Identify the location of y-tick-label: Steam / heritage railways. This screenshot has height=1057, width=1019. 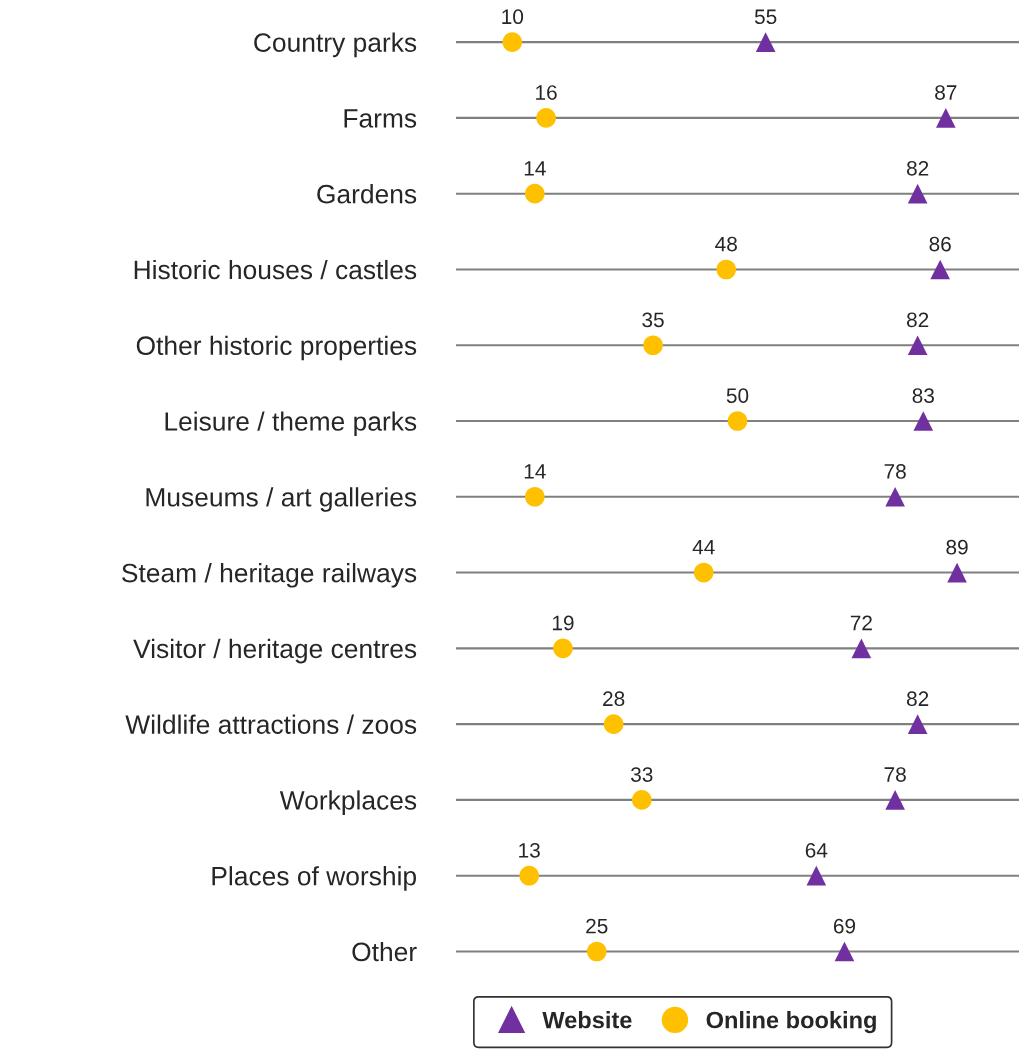
(269, 575).